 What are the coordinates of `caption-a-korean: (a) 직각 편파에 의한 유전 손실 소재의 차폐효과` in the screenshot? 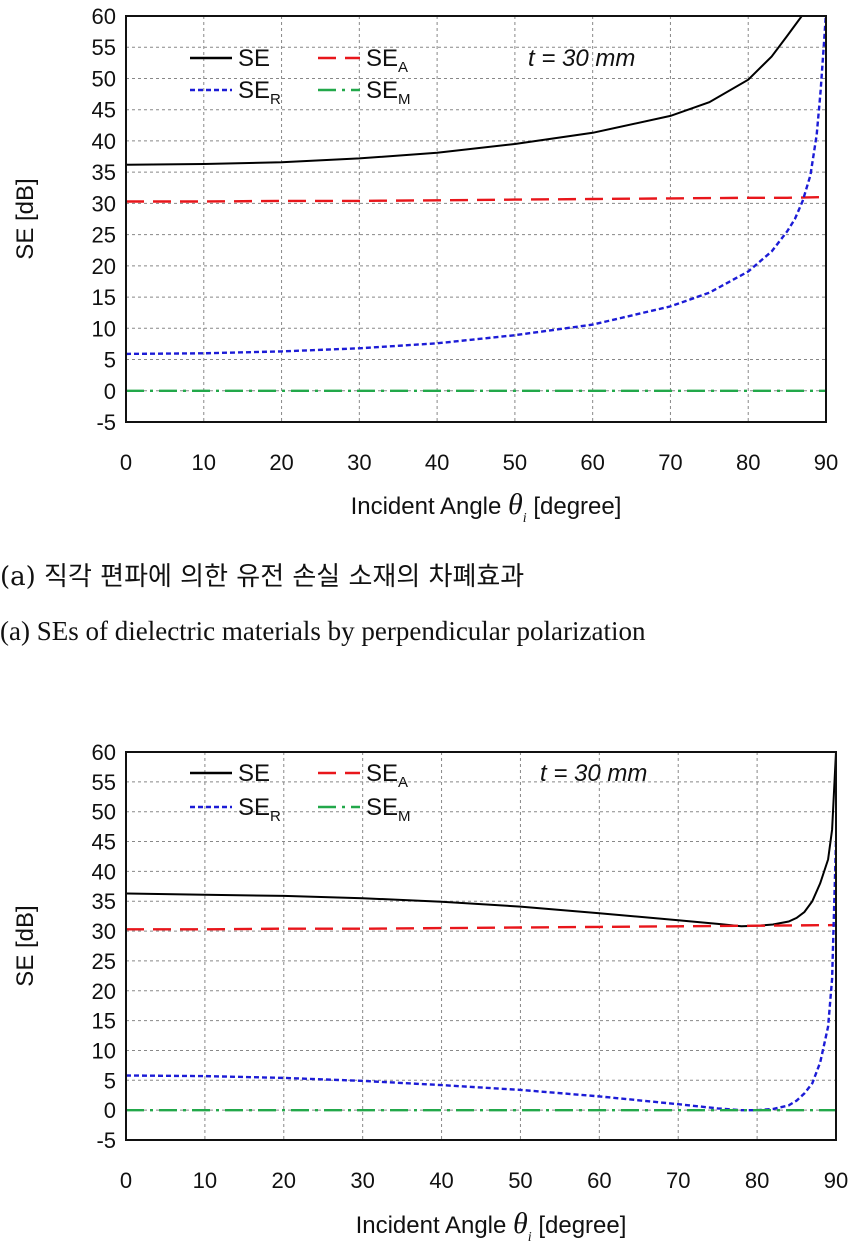 It's located at (262, 577).